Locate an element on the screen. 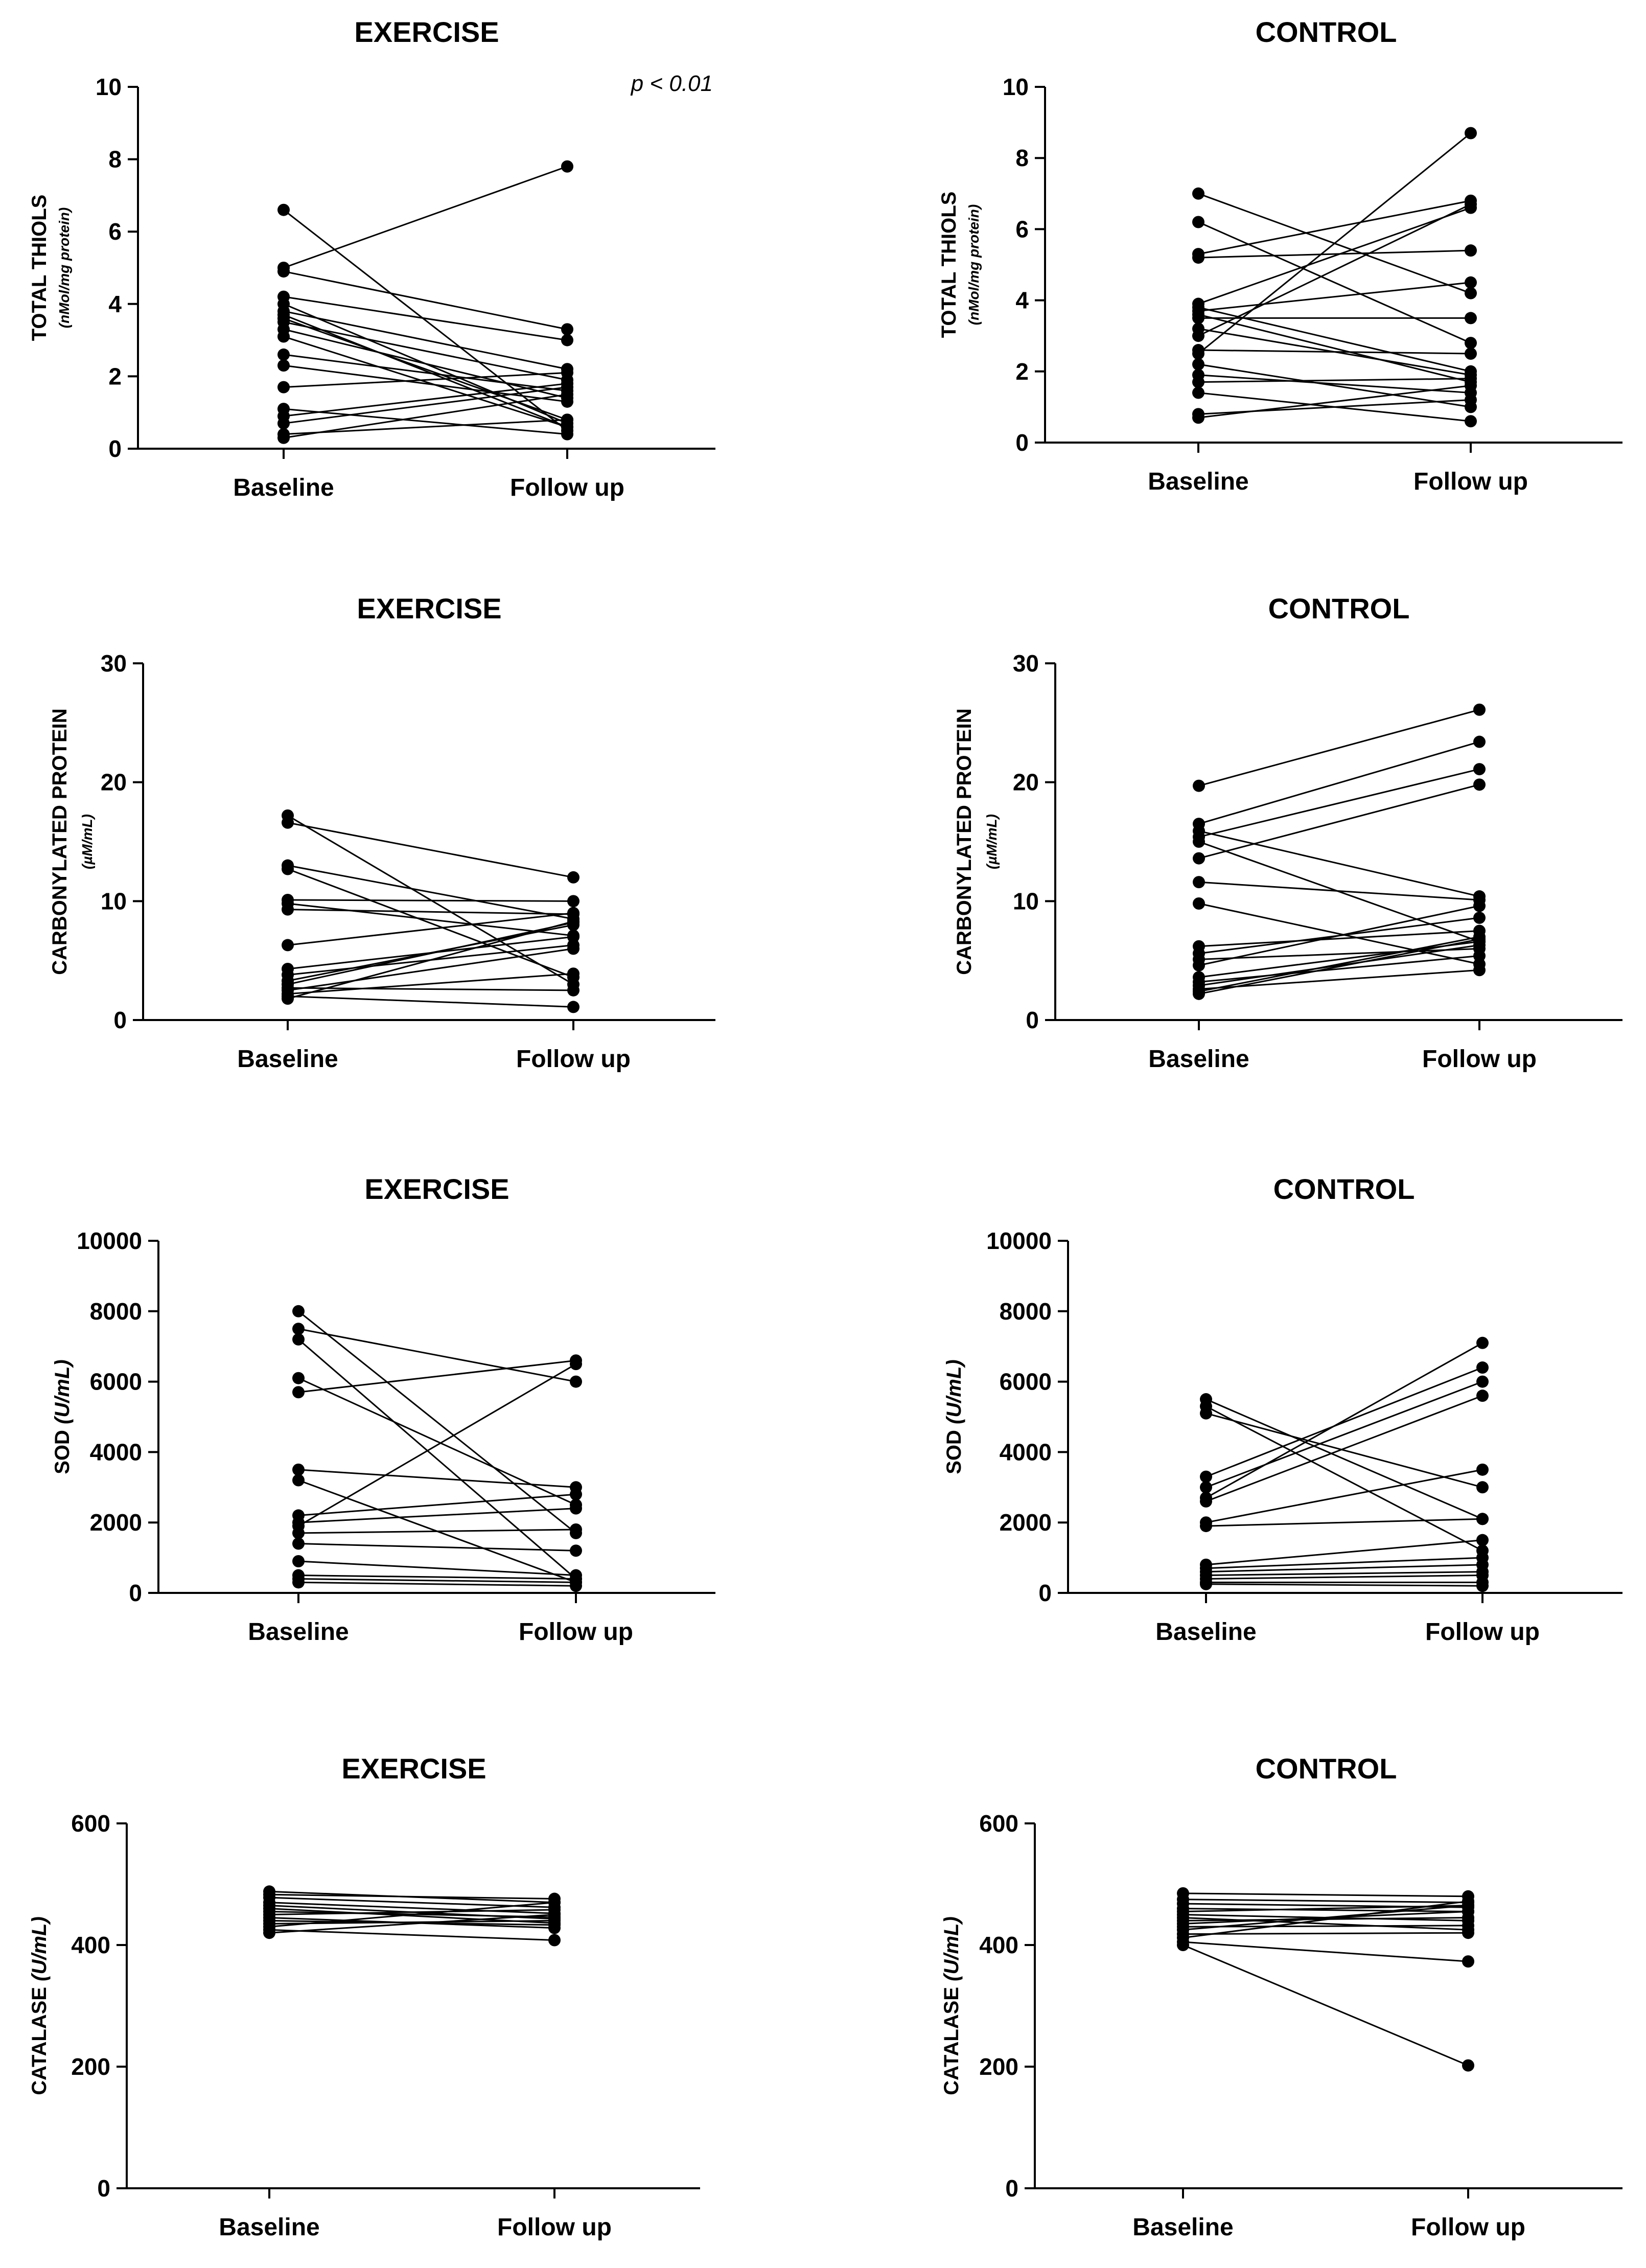 Image resolution: width=1646 pixels, height=2268 pixels. y-tick-label: 4 is located at coordinates (1022, 301).